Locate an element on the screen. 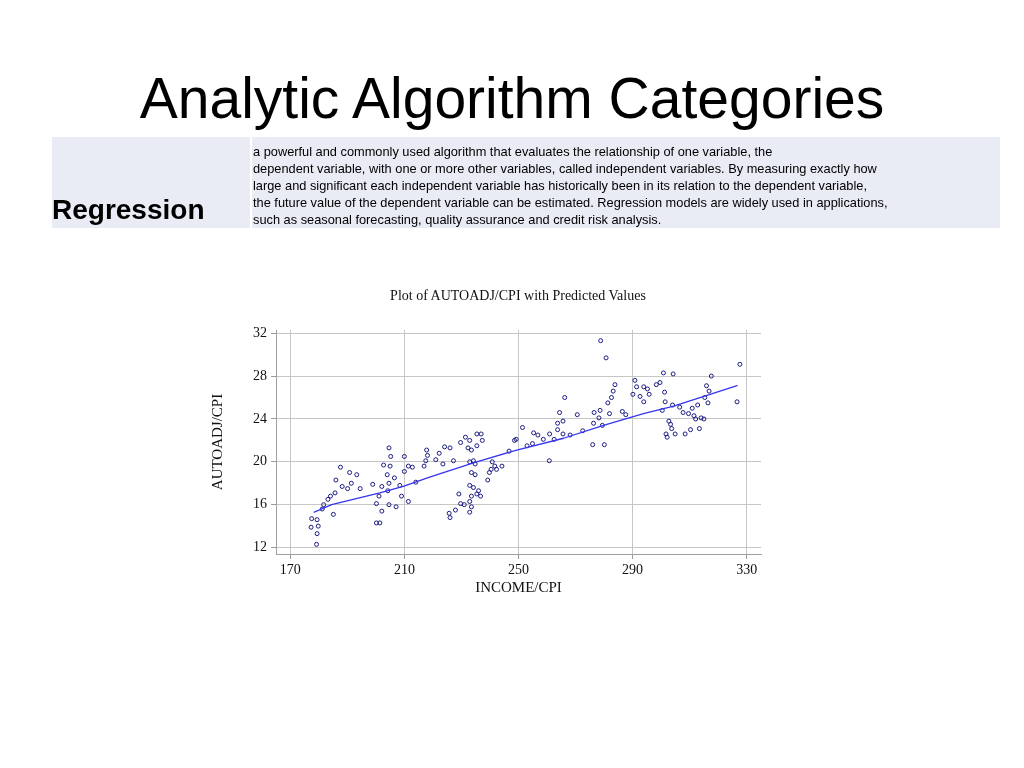 The height and width of the screenshot is (768, 1024). y-tick-label: 32 is located at coordinates (260, 332).